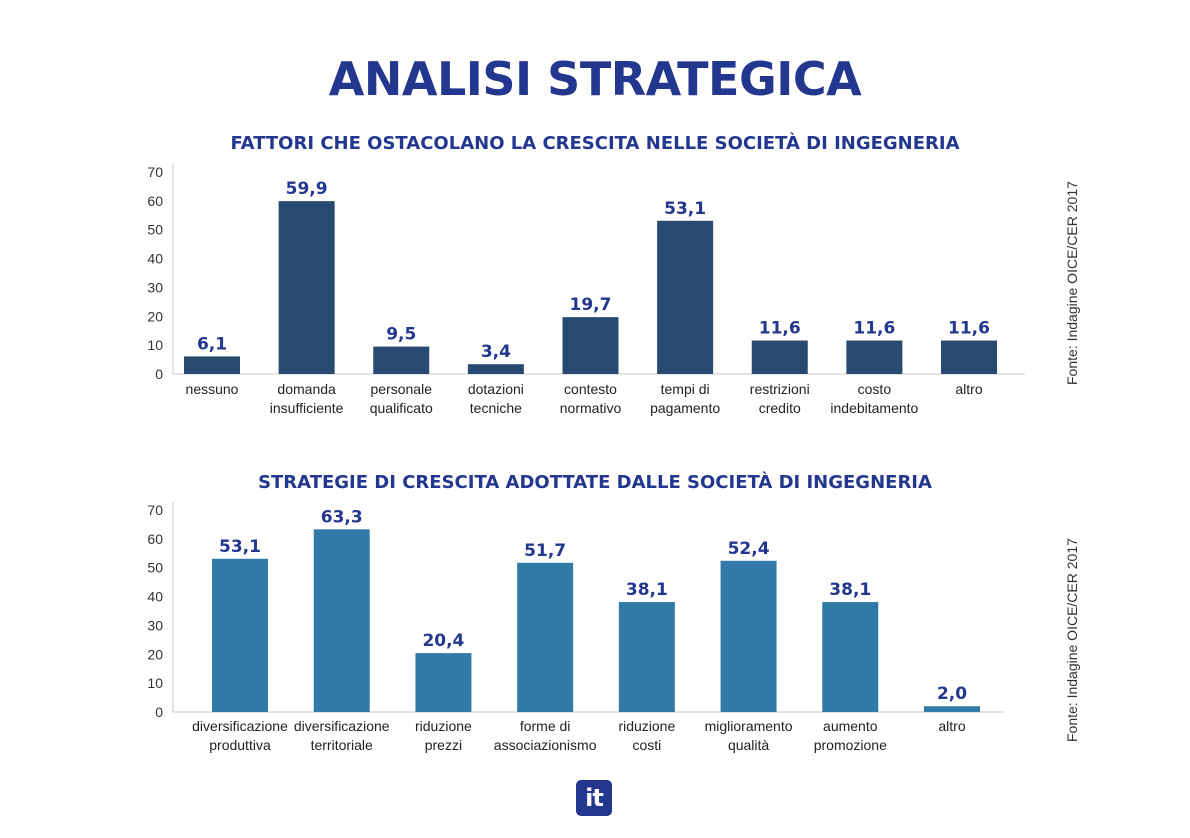  Describe the element at coordinates (1072, 640) in the screenshot. I see `chart2-source: Fonte: Indagine OICE/CER 2017` at that location.